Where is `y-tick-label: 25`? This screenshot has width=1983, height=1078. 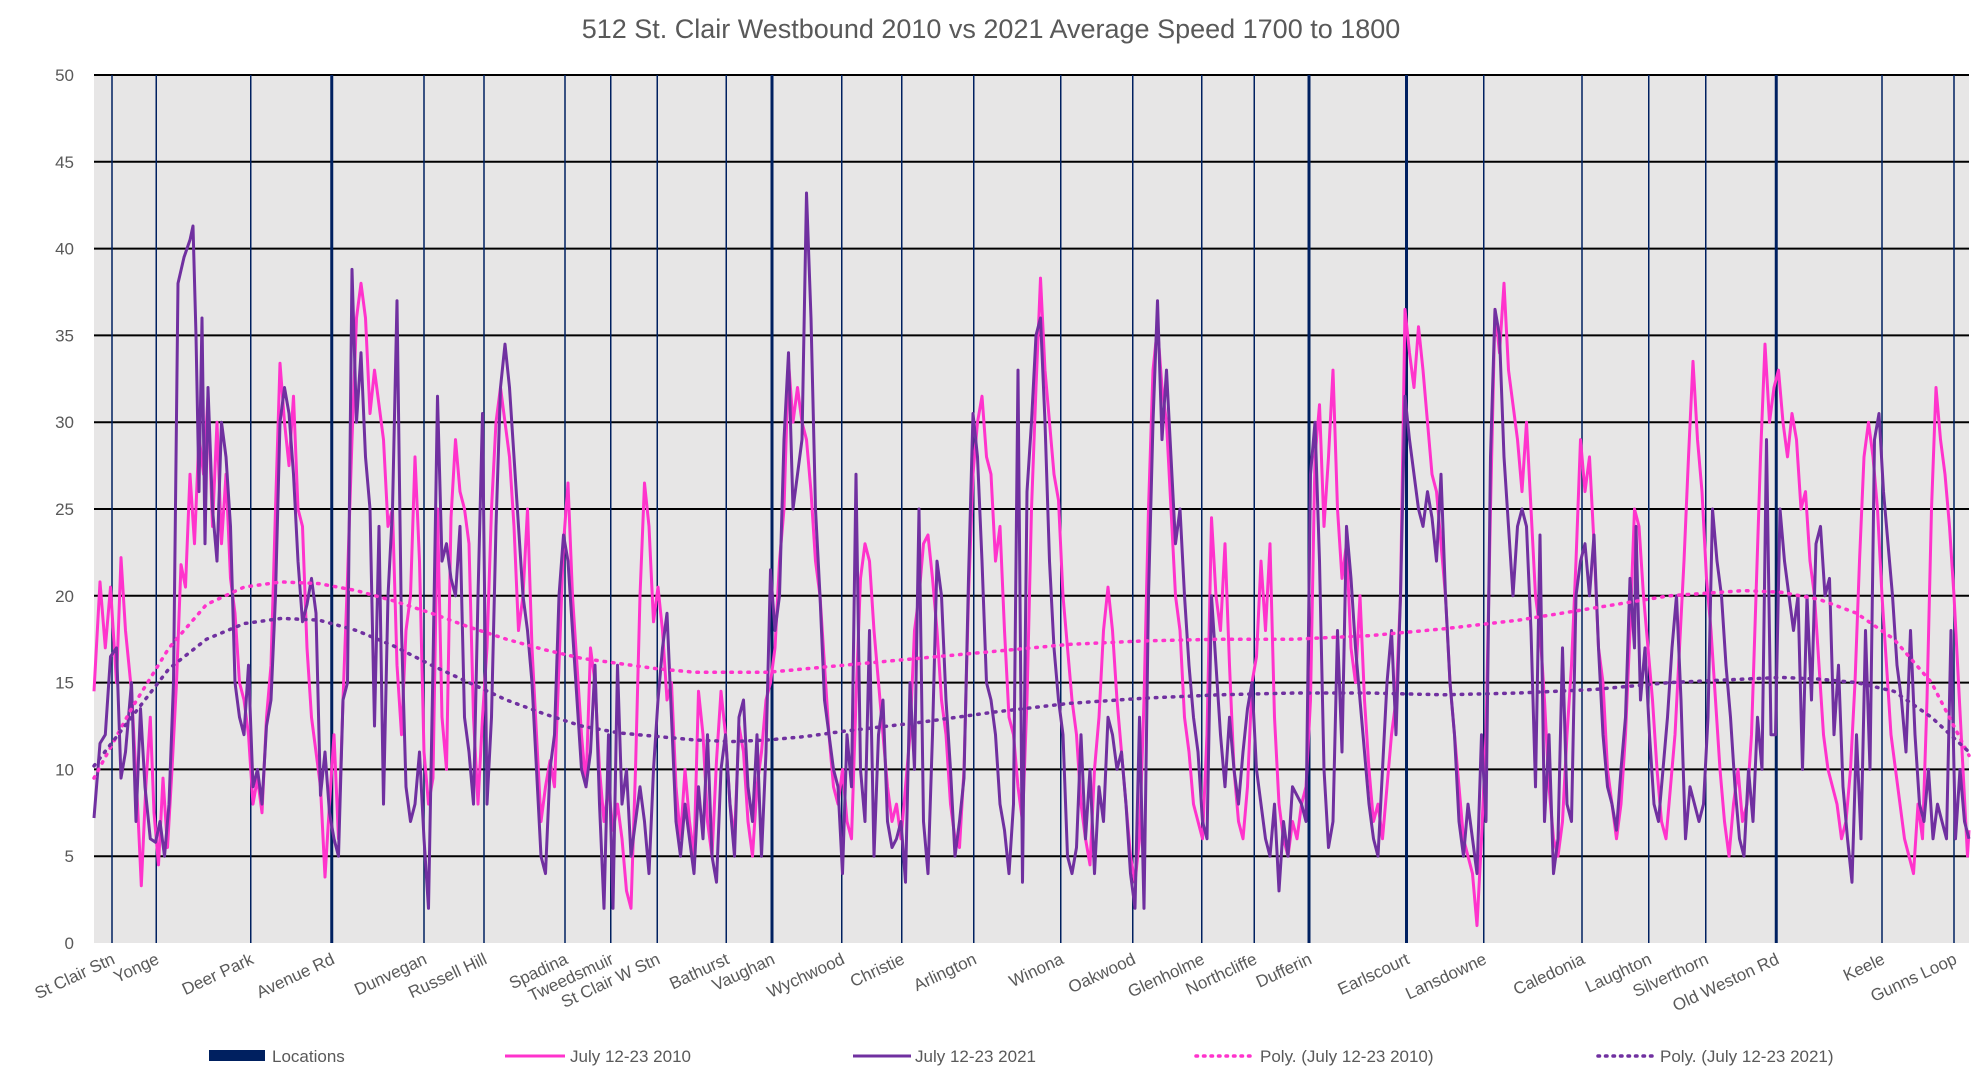
y-tick-label: 25 is located at coordinates (64, 509).